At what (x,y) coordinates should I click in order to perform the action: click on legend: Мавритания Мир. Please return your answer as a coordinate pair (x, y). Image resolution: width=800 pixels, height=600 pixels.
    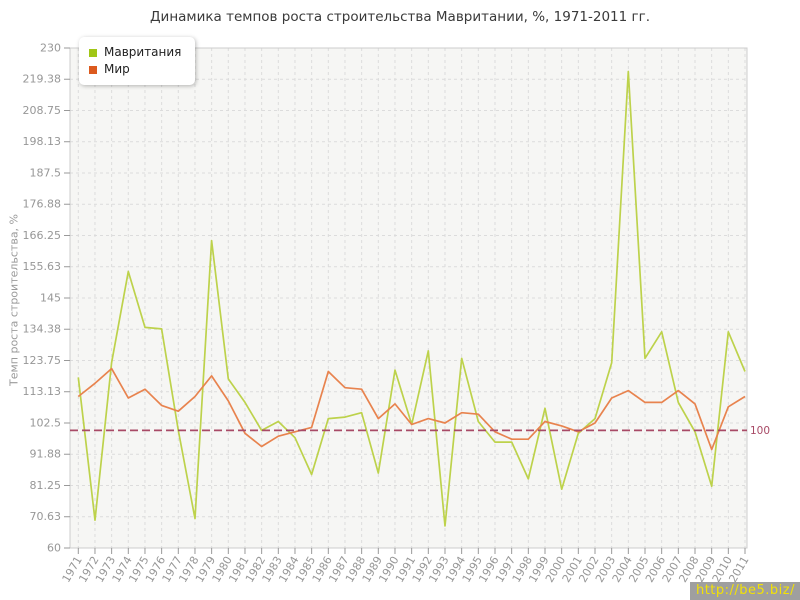
    Looking at the image, I should click on (137, 61).